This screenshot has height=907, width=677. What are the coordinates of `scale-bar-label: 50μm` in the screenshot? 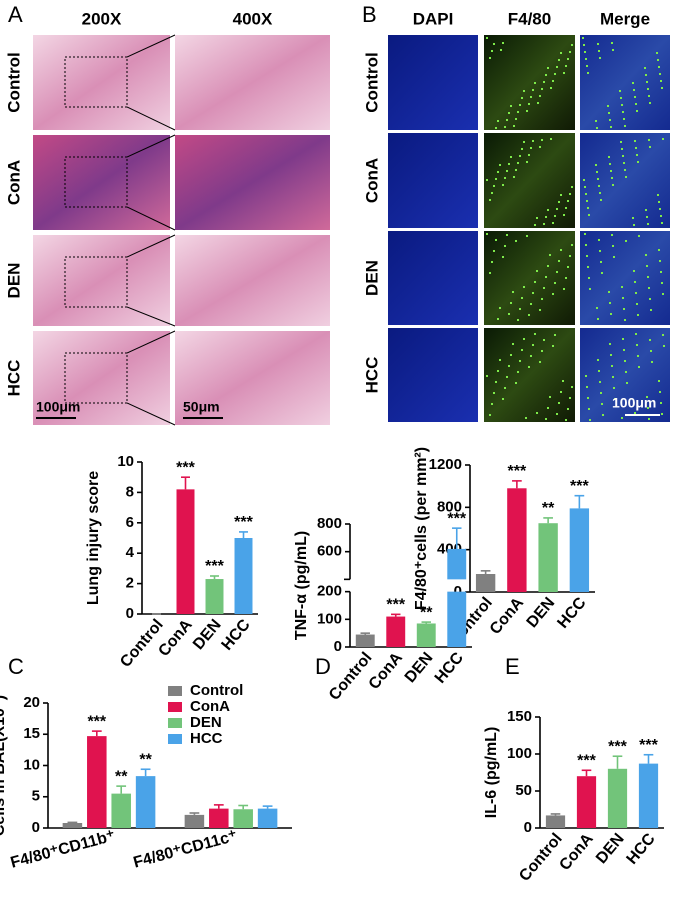 It's located at (201, 407).